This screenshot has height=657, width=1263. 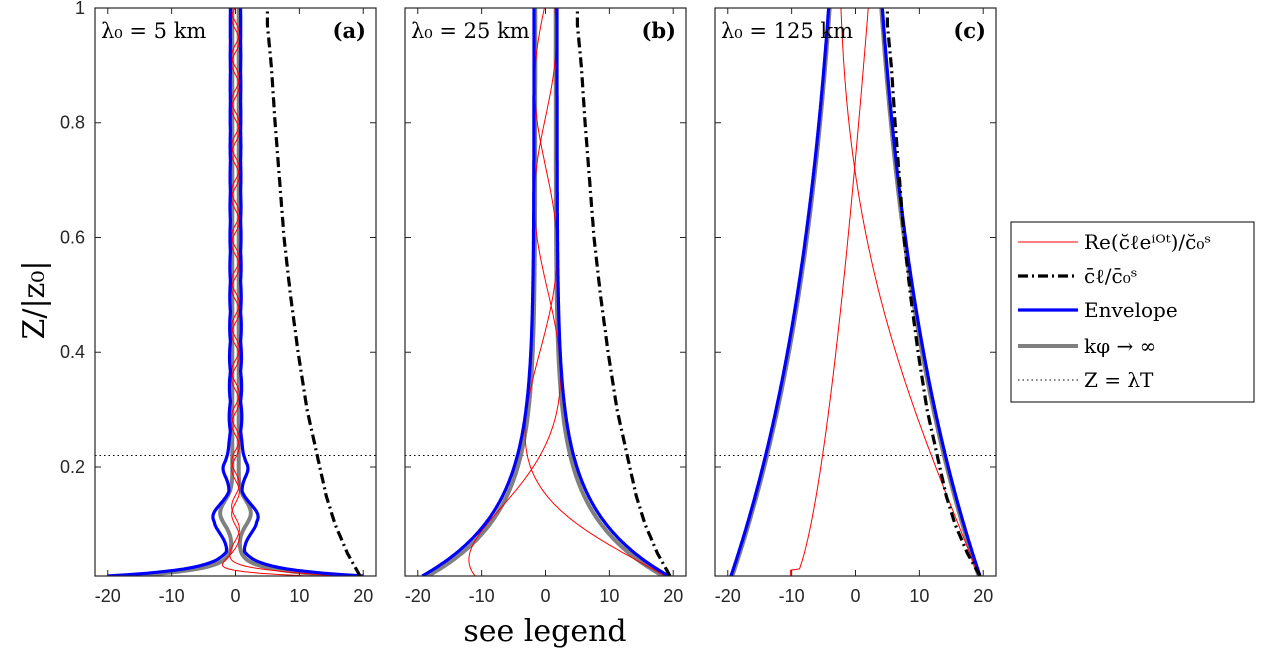 I want to click on y-tick-label: 0.8, so click(x=72, y=123).